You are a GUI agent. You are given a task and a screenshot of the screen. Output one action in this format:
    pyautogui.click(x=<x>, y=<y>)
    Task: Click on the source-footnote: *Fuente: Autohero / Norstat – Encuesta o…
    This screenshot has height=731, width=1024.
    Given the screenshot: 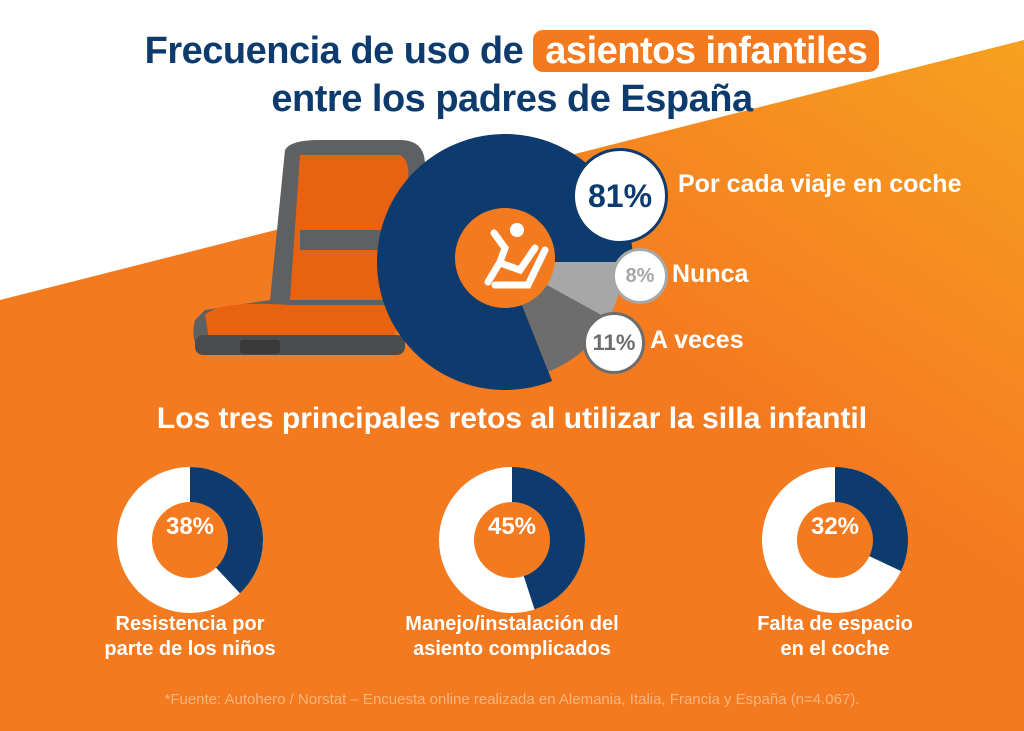 What is the action you would take?
    pyautogui.click(x=512, y=699)
    